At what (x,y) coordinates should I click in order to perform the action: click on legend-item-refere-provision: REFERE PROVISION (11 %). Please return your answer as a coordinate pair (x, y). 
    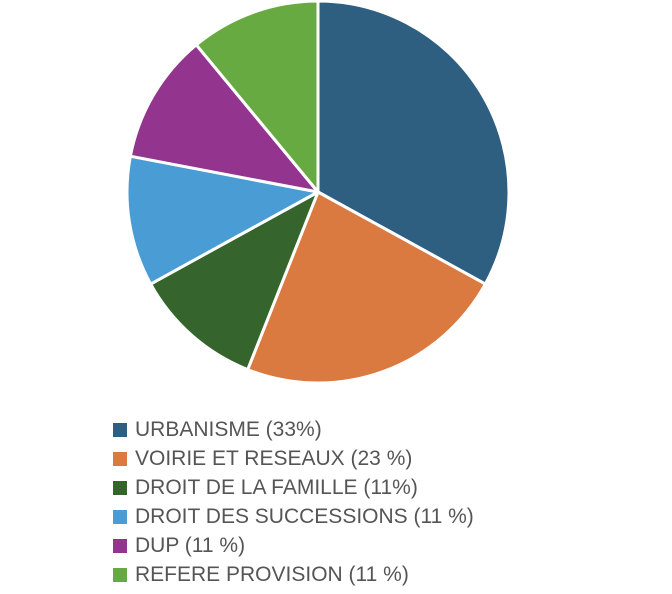
    Looking at the image, I should click on (293, 574).